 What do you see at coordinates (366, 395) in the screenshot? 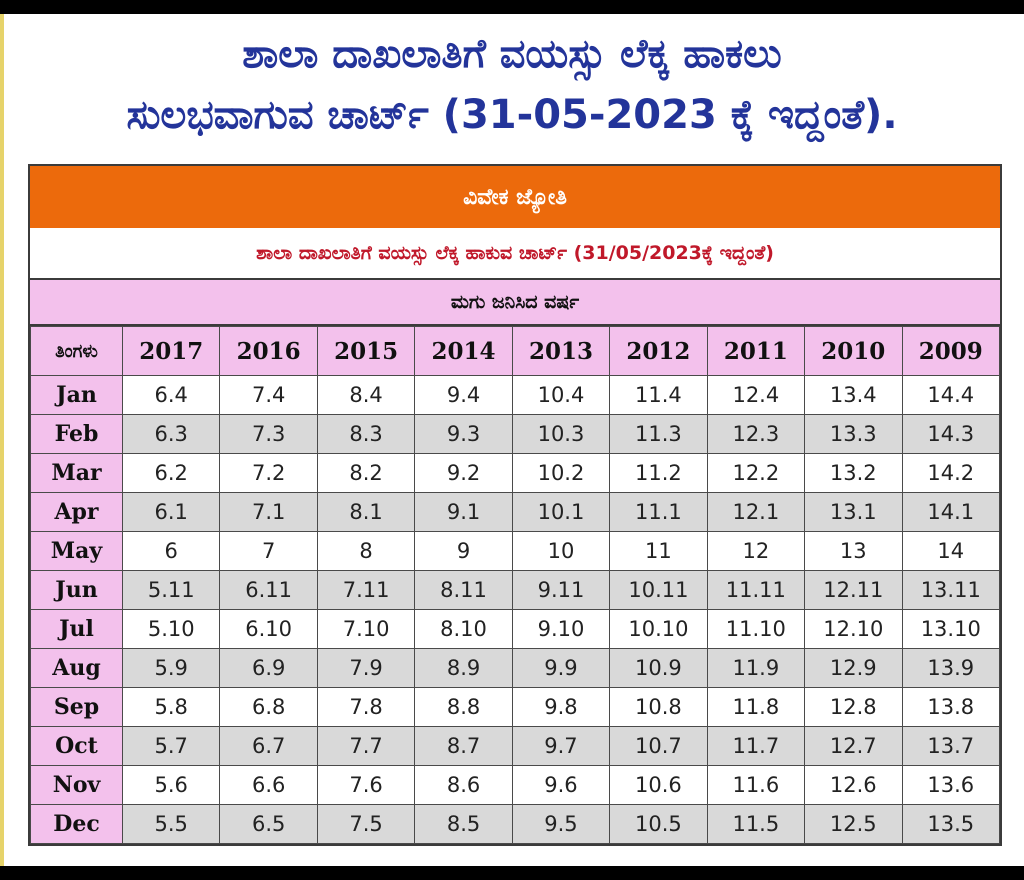
I see `age-cell: 8.4` at bounding box center [366, 395].